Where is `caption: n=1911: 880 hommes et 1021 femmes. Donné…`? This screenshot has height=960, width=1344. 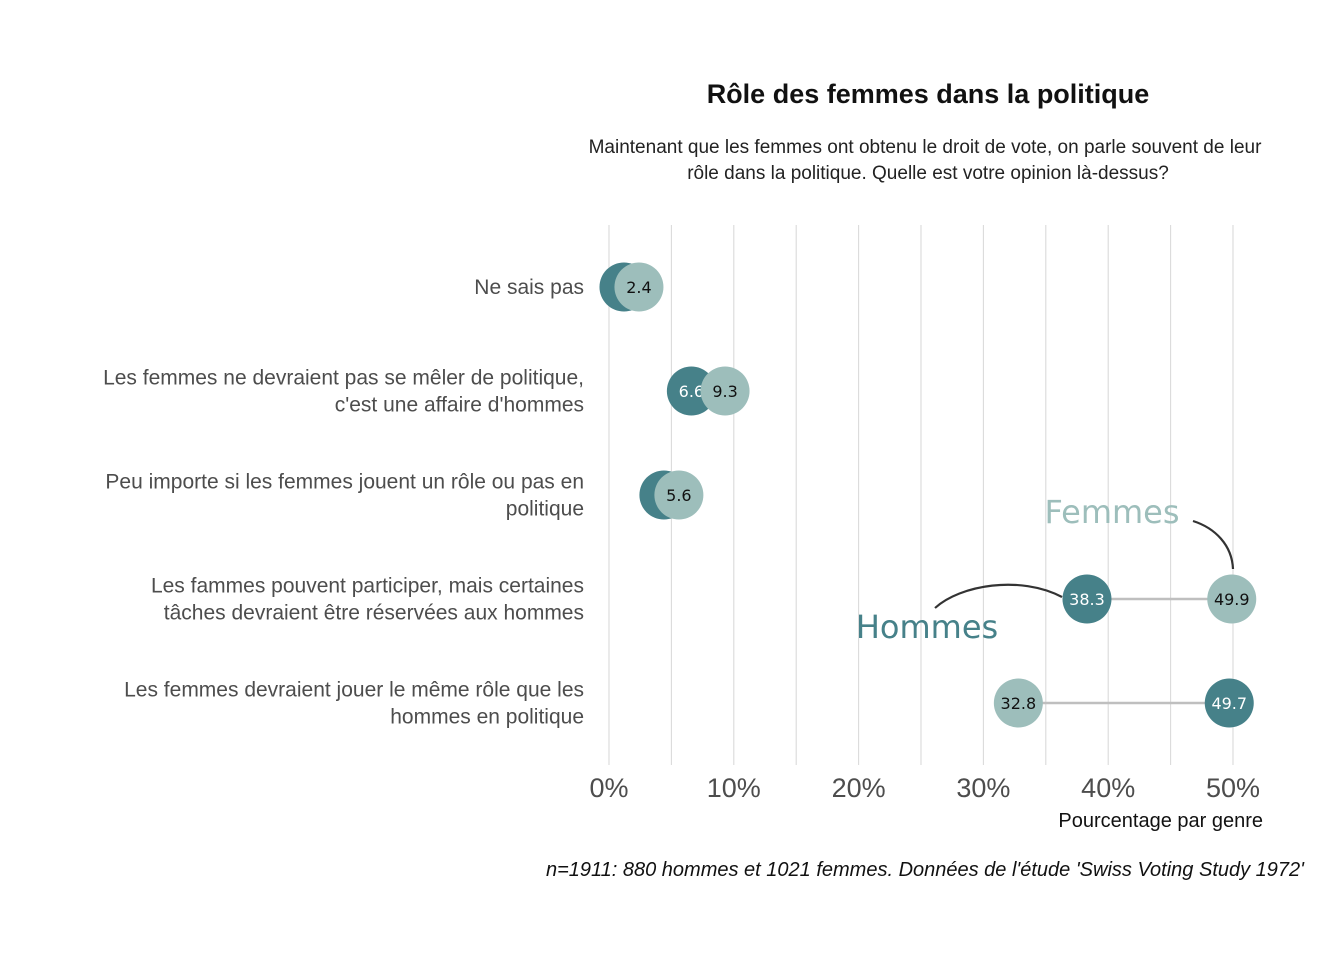 caption: n=1911: 880 hommes et 1021 femmes. Donné… is located at coordinates (925, 870).